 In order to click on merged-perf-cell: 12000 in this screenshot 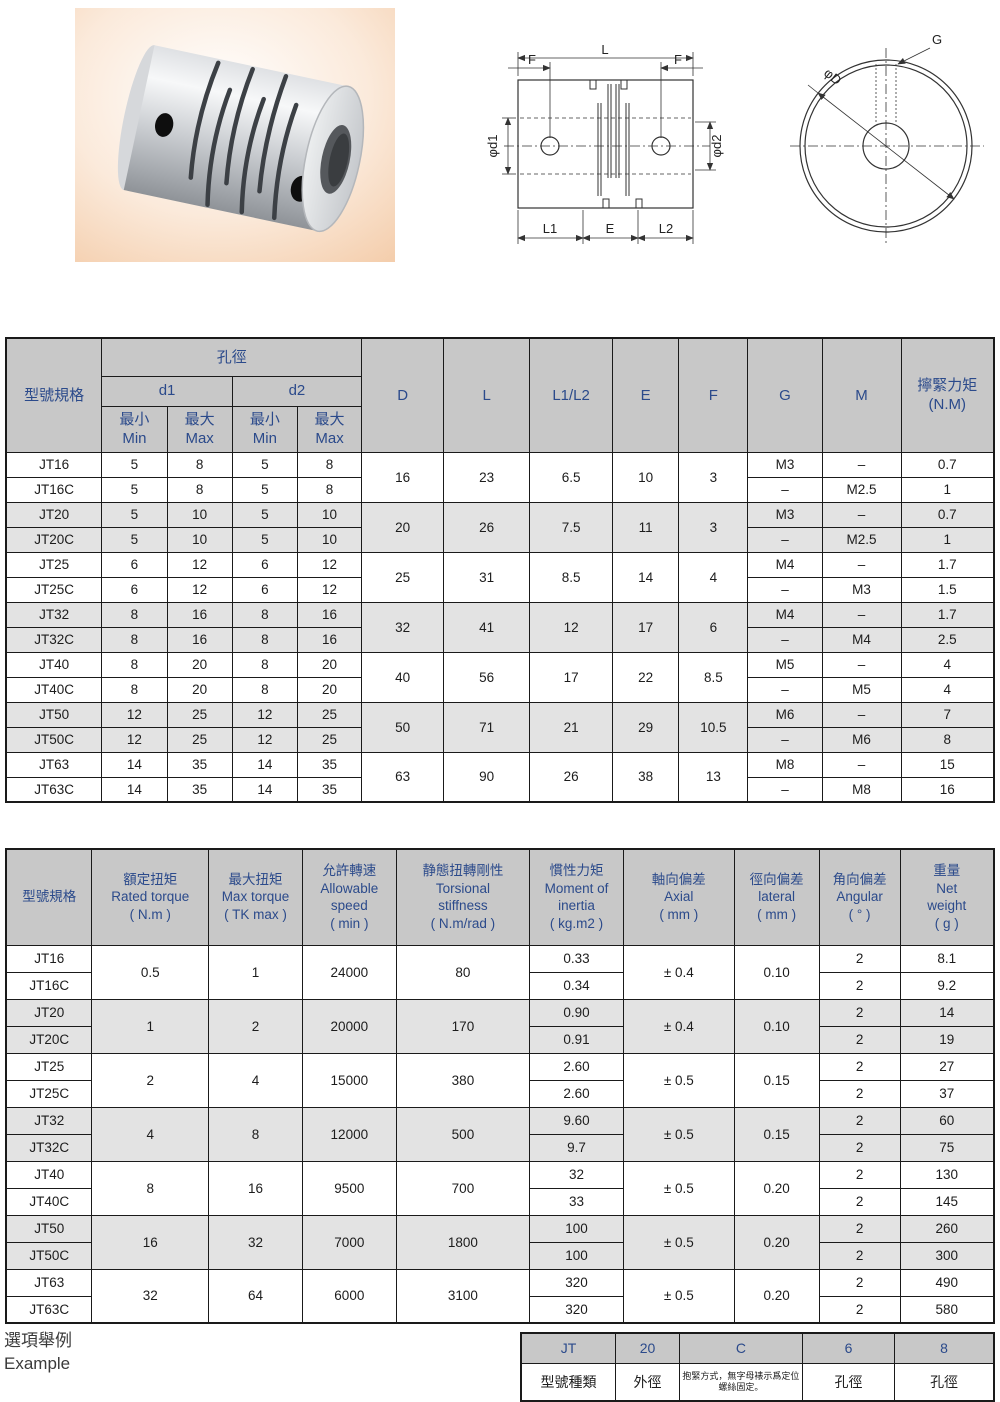, I will do `click(349, 1134)`.